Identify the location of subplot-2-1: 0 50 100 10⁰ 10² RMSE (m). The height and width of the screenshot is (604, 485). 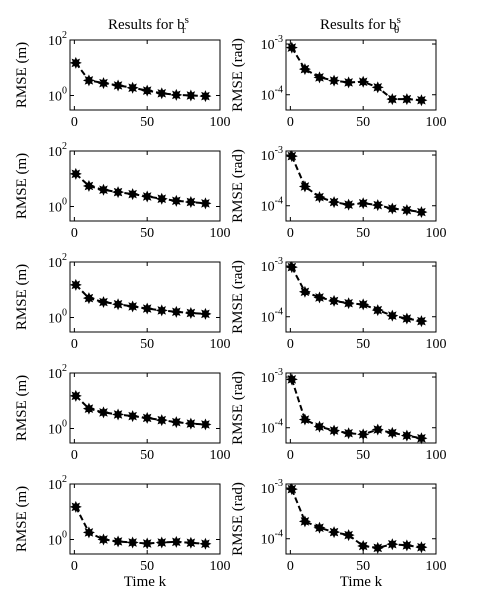
(122, 191).